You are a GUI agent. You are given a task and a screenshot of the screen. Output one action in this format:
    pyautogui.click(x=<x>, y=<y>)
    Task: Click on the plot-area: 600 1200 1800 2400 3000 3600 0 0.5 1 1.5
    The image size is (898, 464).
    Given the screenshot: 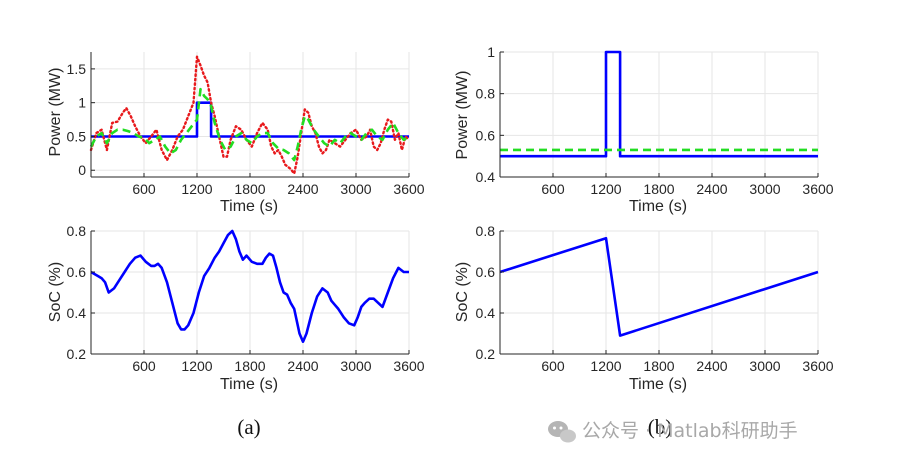 What is the action you would take?
    pyautogui.click(x=246, y=124)
    